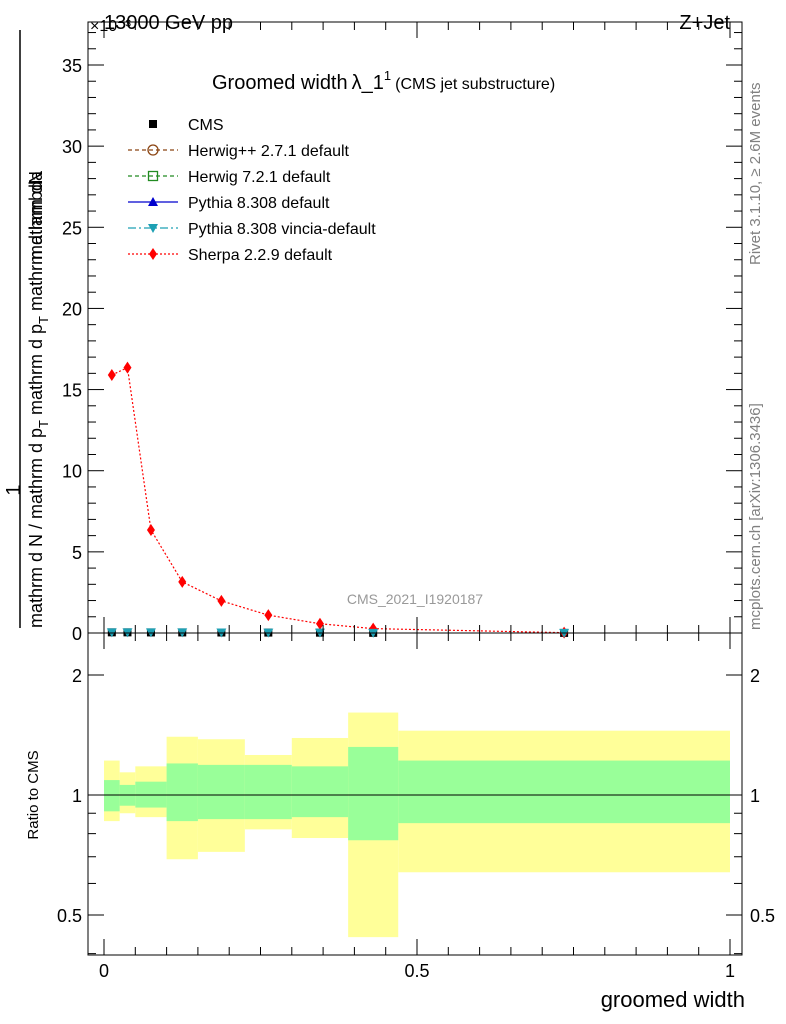 This screenshot has height=1024, width=786. I want to click on ratio-y-tick-label: 1, so click(77, 796).